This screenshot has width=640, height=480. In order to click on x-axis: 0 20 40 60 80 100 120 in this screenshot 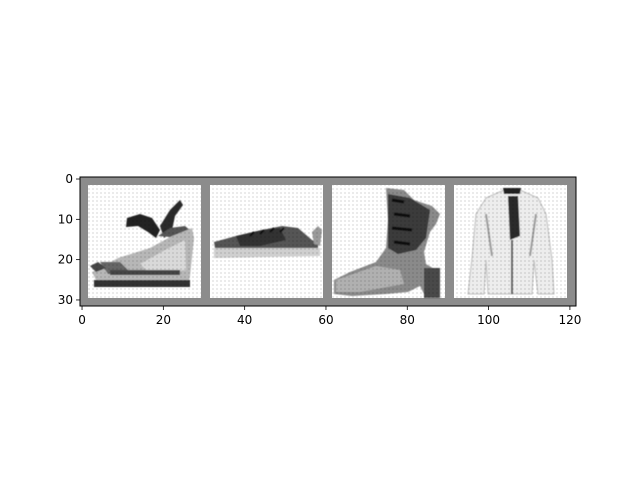, I will do `click(329, 316)`.